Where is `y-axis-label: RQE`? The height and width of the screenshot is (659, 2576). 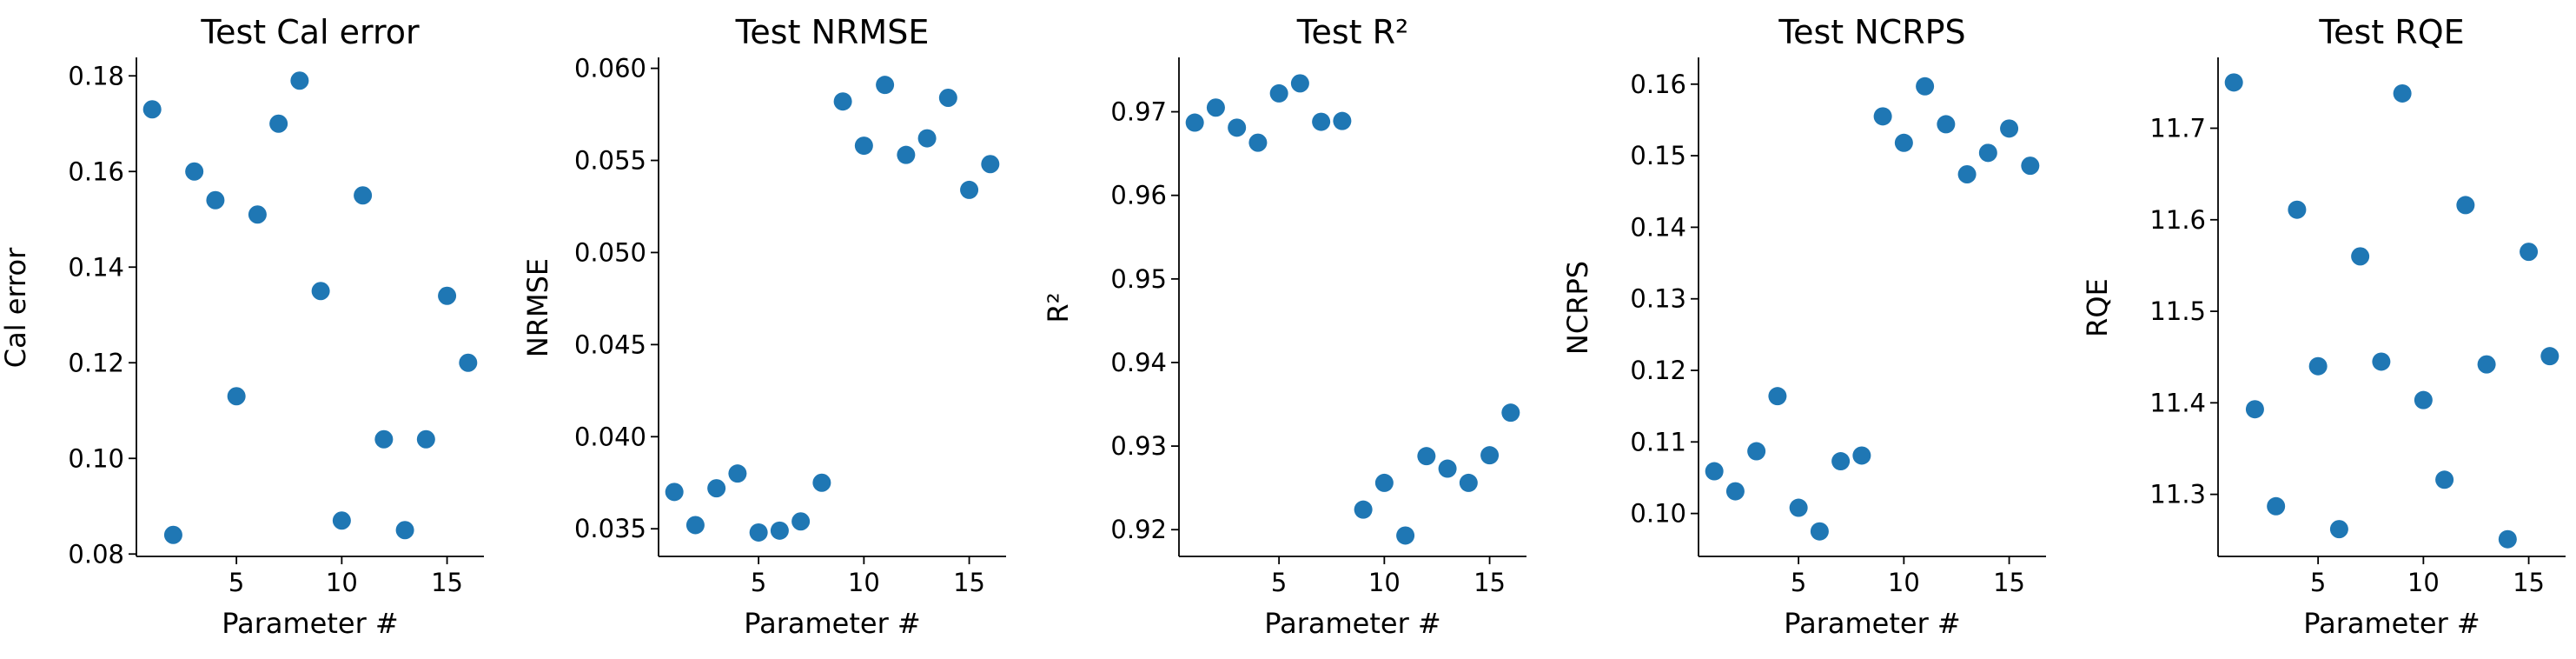
y-axis-label: RQE is located at coordinates (2097, 307).